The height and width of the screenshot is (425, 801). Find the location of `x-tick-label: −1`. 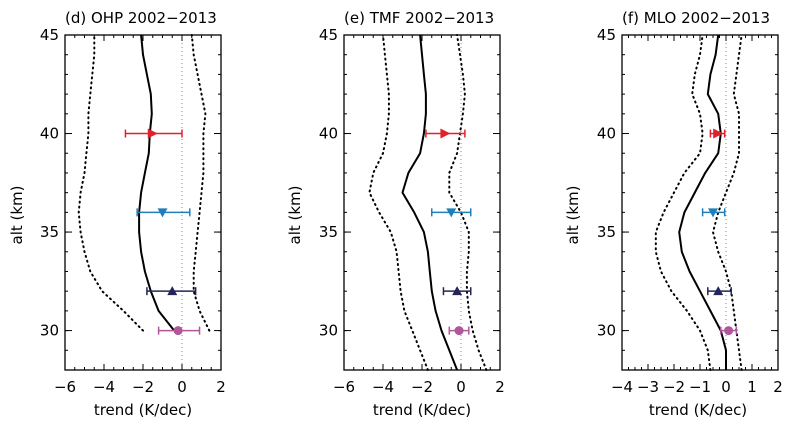

x-tick-label: −1 is located at coordinates (700, 387).